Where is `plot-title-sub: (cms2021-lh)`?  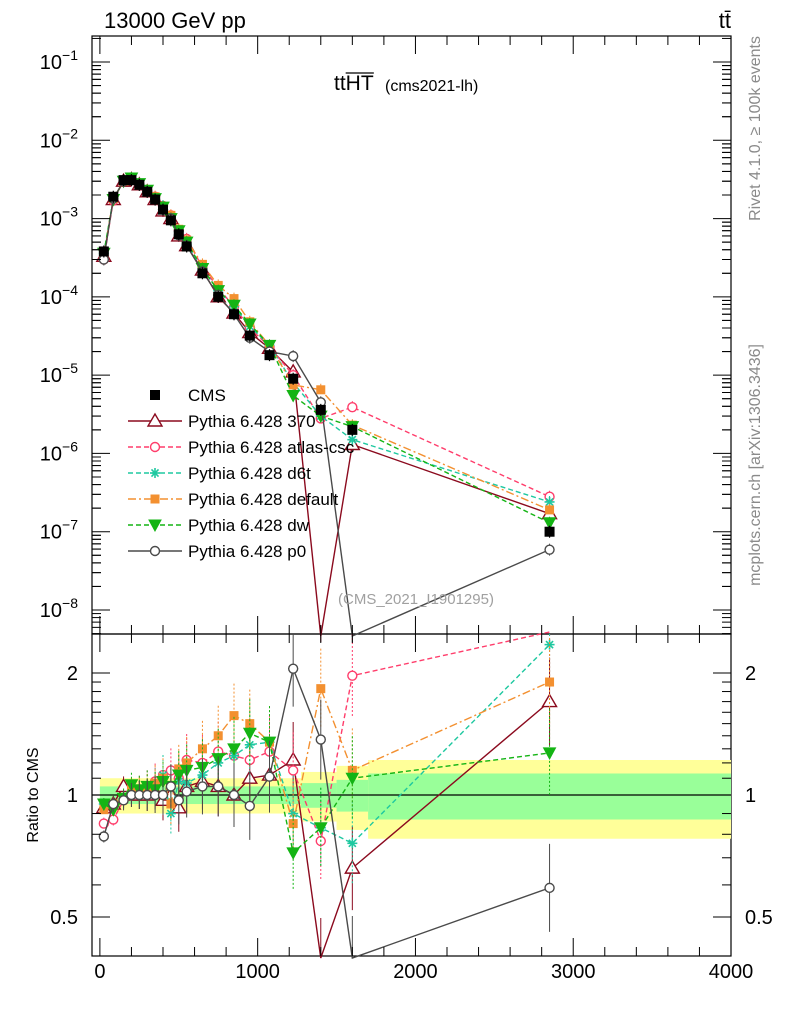 plot-title-sub: (cms2021-lh) is located at coordinates (431, 86).